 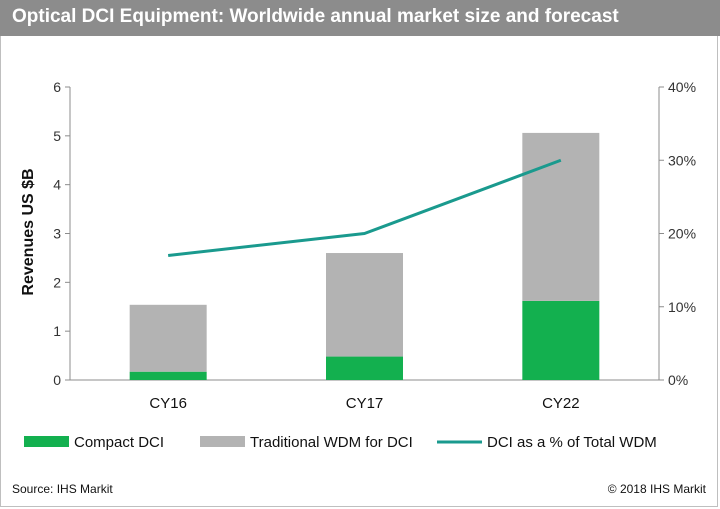 What do you see at coordinates (365, 403) in the screenshot?
I see `category-label: CY17` at bounding box center [365, 403].